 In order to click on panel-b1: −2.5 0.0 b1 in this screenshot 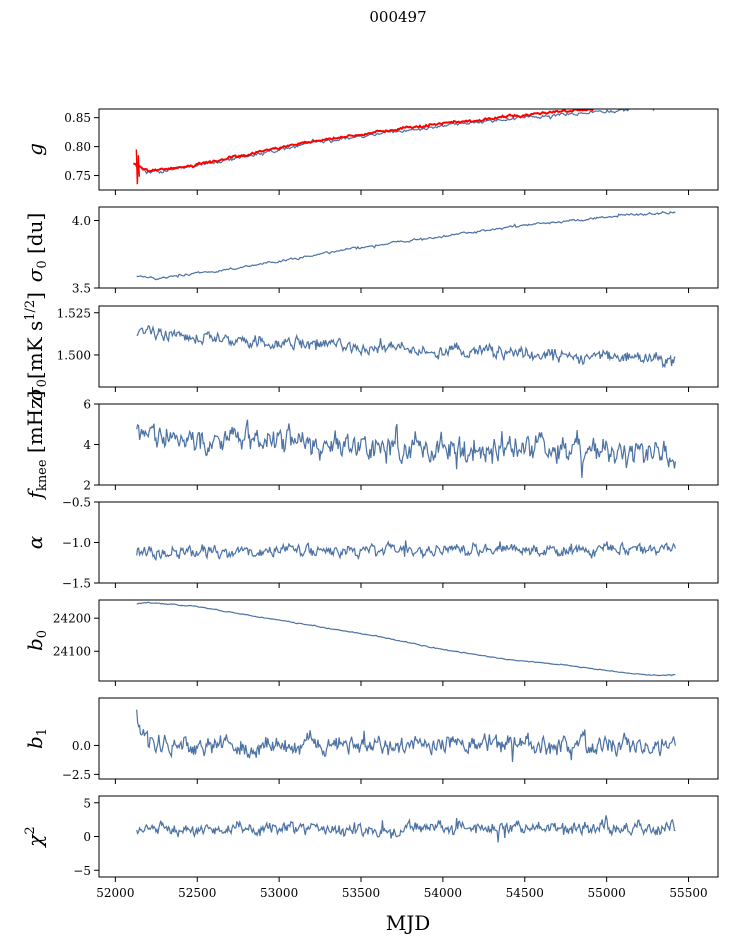, I will do `click(371, 740)`.